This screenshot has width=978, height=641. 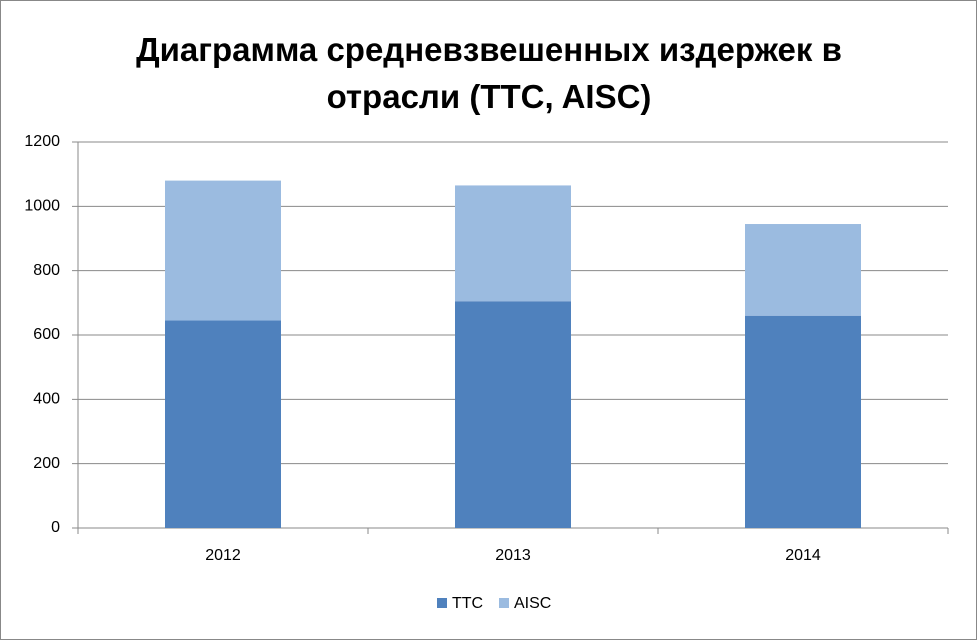 What do you see at coordinates (55, 527) in the screenshot?
I see `y-tick-label: 0` at bounding box center [55, 527].